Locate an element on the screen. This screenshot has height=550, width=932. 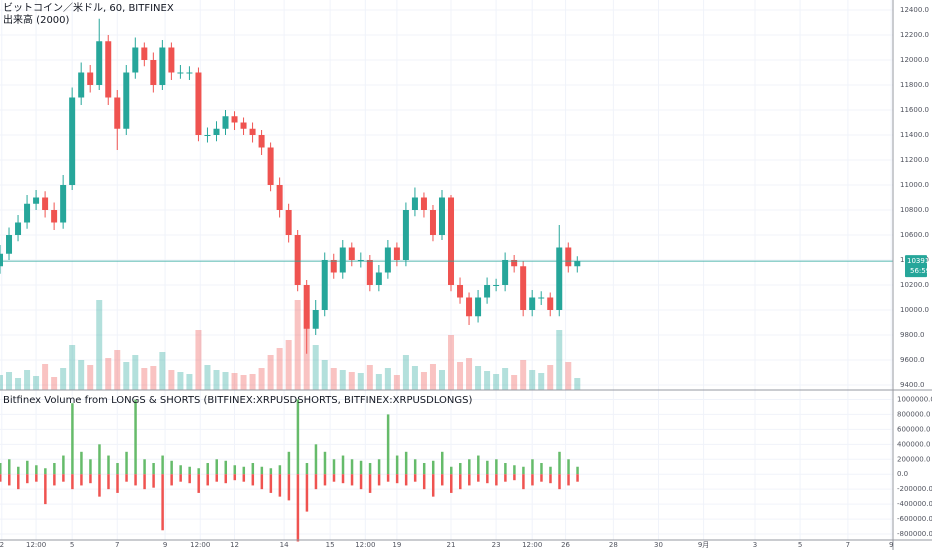
x-tick-label: 3 is located at coordinates (755, 545).